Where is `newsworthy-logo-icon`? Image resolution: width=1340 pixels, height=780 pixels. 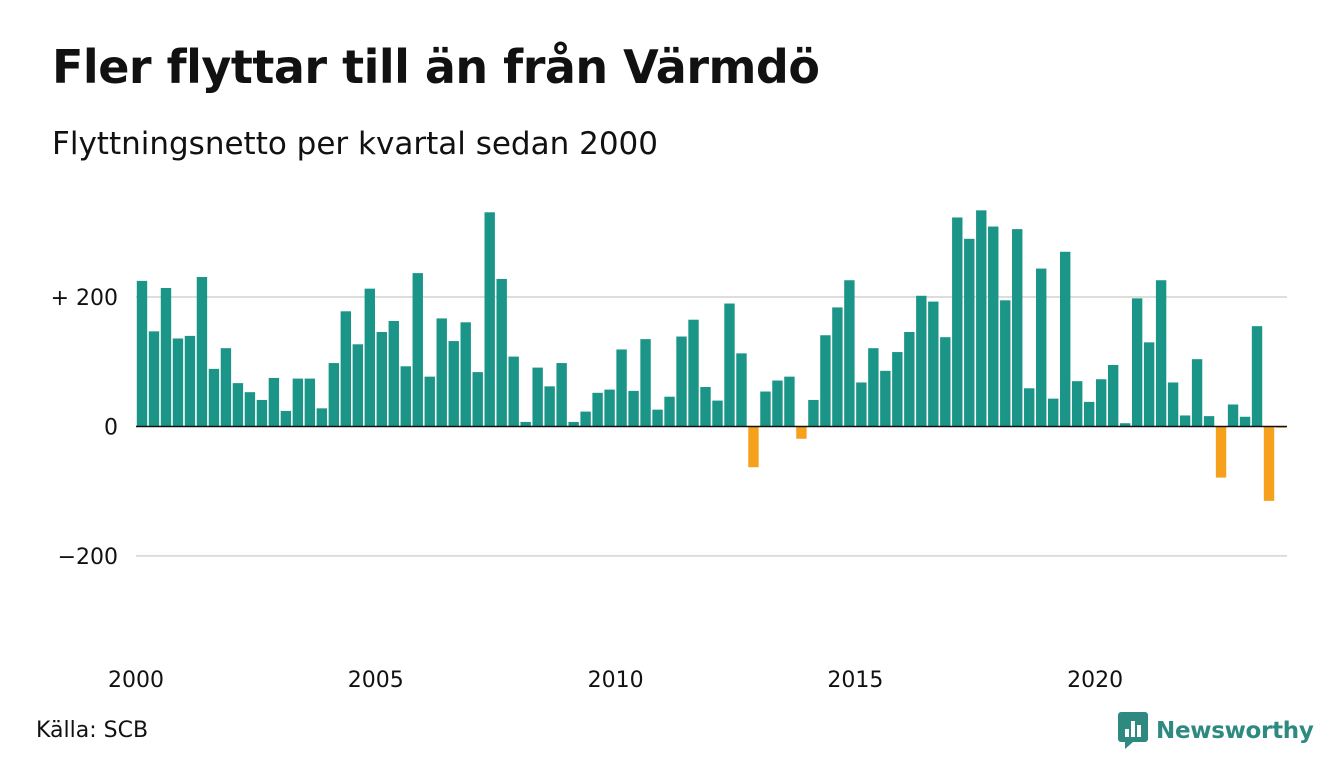
newsworthy-logo-icon is located at coordinates (1133, 730).